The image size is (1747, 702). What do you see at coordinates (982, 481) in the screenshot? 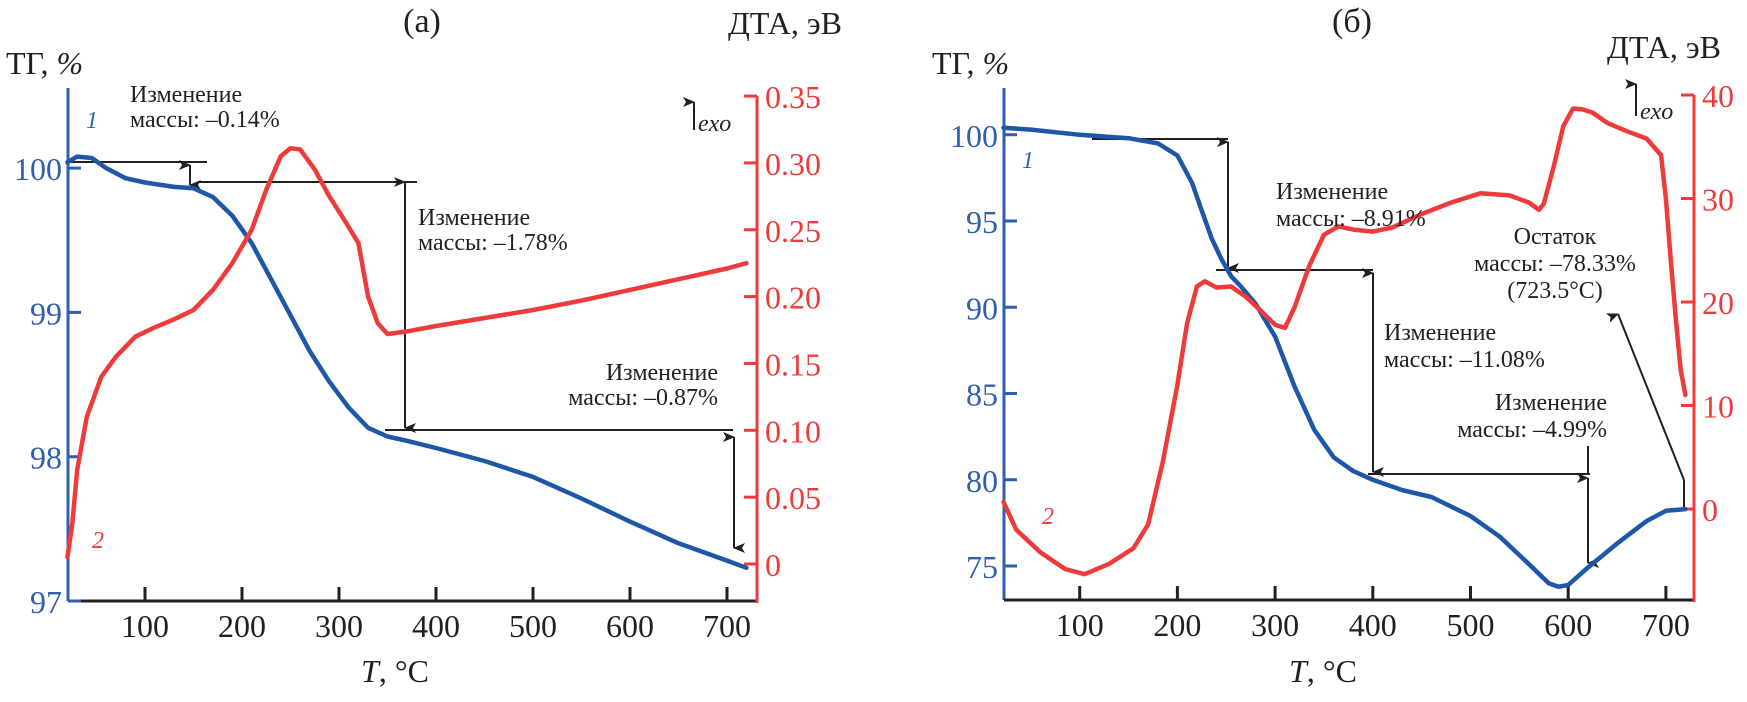
I see `panel-b-tg-tick-label: 80` at bounding box center [982, 481].